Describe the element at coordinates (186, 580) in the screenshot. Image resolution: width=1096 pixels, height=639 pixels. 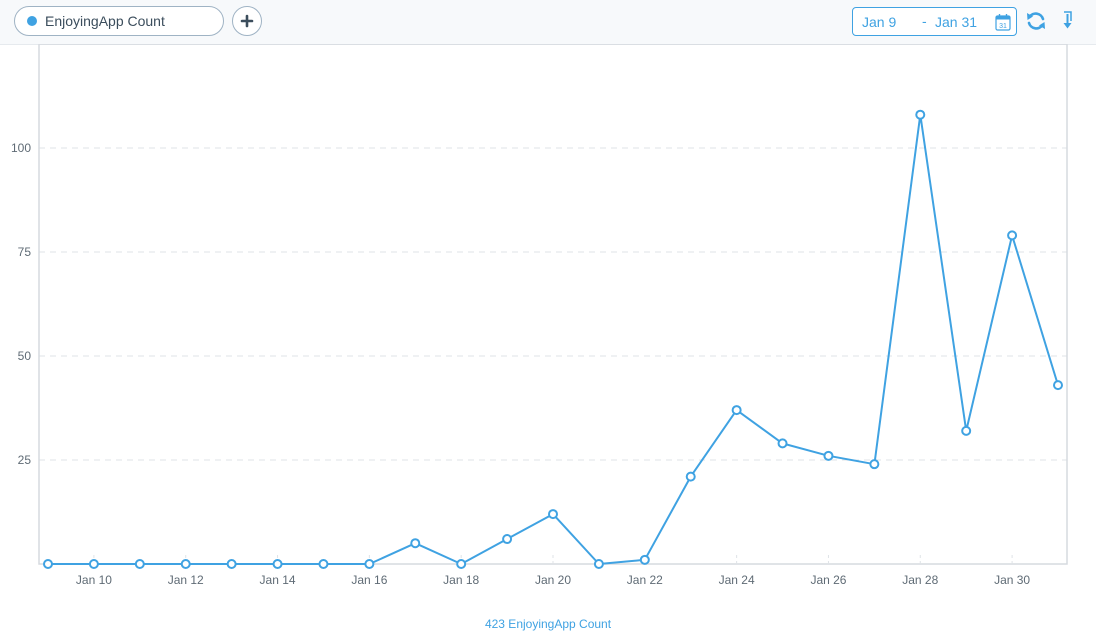
I see `x-tick-label: Jan 12` at that location.